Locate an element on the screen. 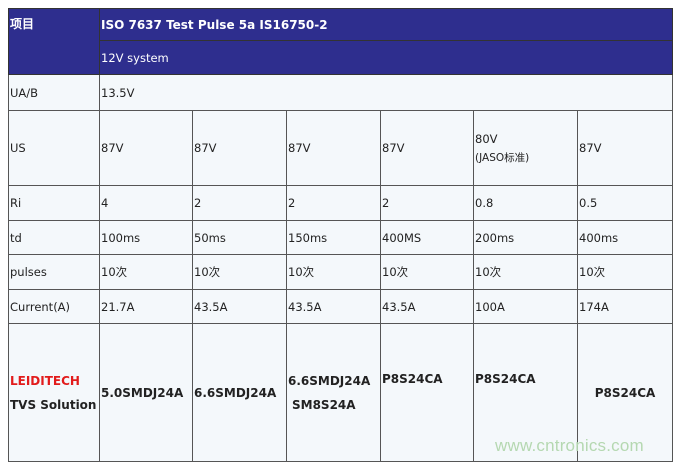  brand-name: LEIDITECH is located at coordinates (45, 380).